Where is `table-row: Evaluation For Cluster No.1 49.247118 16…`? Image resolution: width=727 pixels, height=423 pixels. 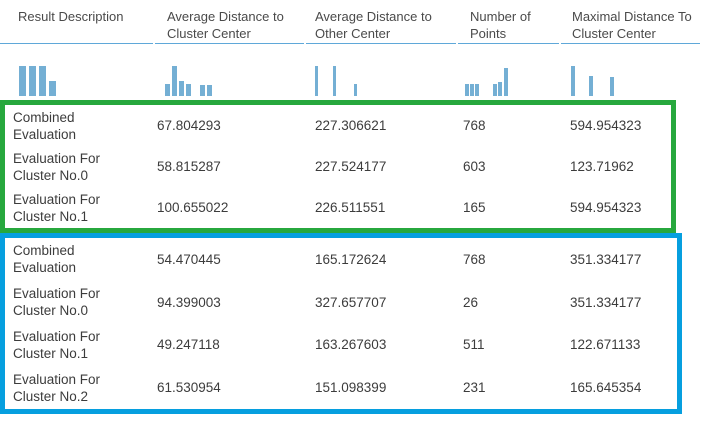
table-row: Evaluation For Cluster No.1 49.247118 16… is located at coordinates (341, 345).